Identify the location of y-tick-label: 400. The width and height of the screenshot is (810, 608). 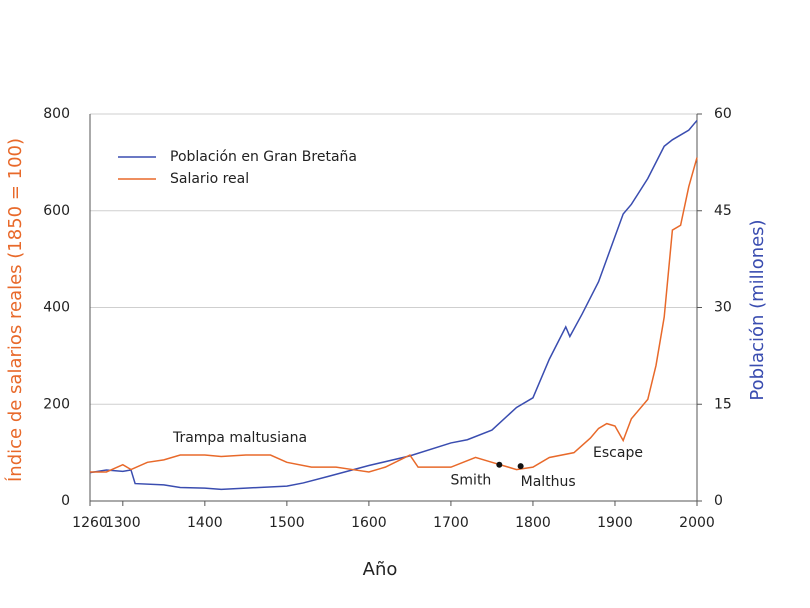
(56, 308).